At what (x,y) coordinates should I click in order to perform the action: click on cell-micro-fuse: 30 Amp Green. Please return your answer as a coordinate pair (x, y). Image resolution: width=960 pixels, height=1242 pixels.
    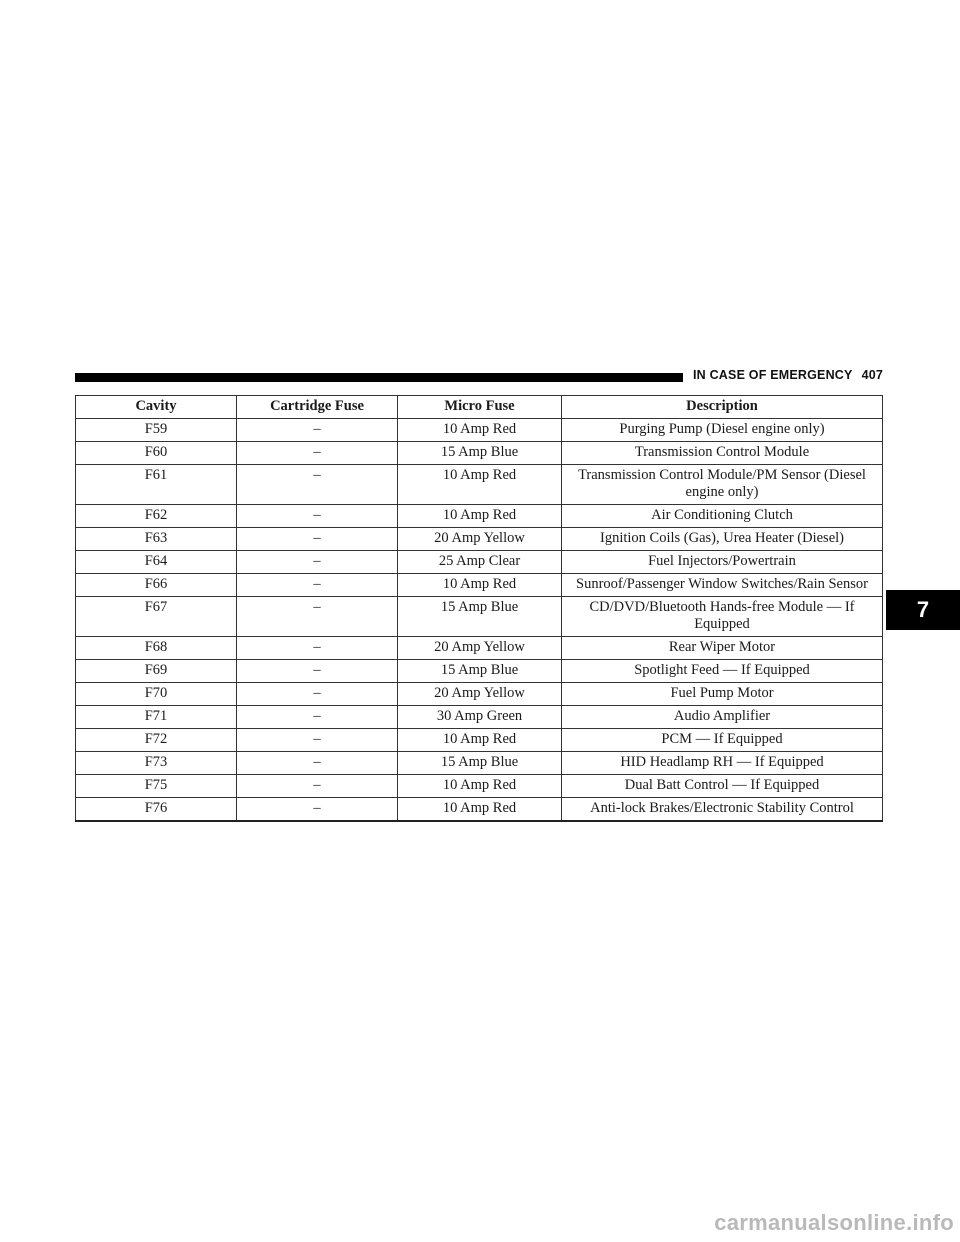
    Looking at the image, I should click on (479, 717).